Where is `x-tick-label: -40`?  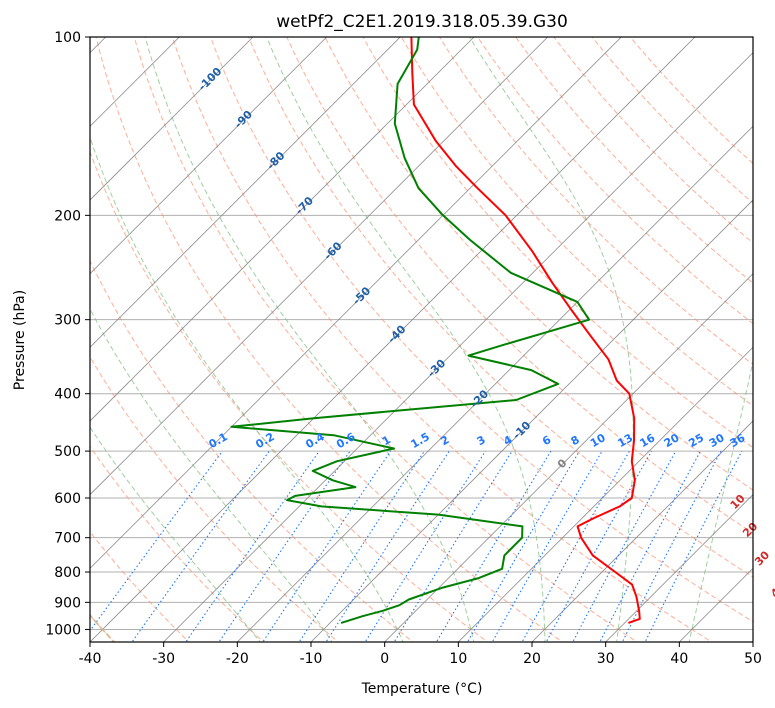
x-tick-label: -40 is located at coordinates (90, 659).